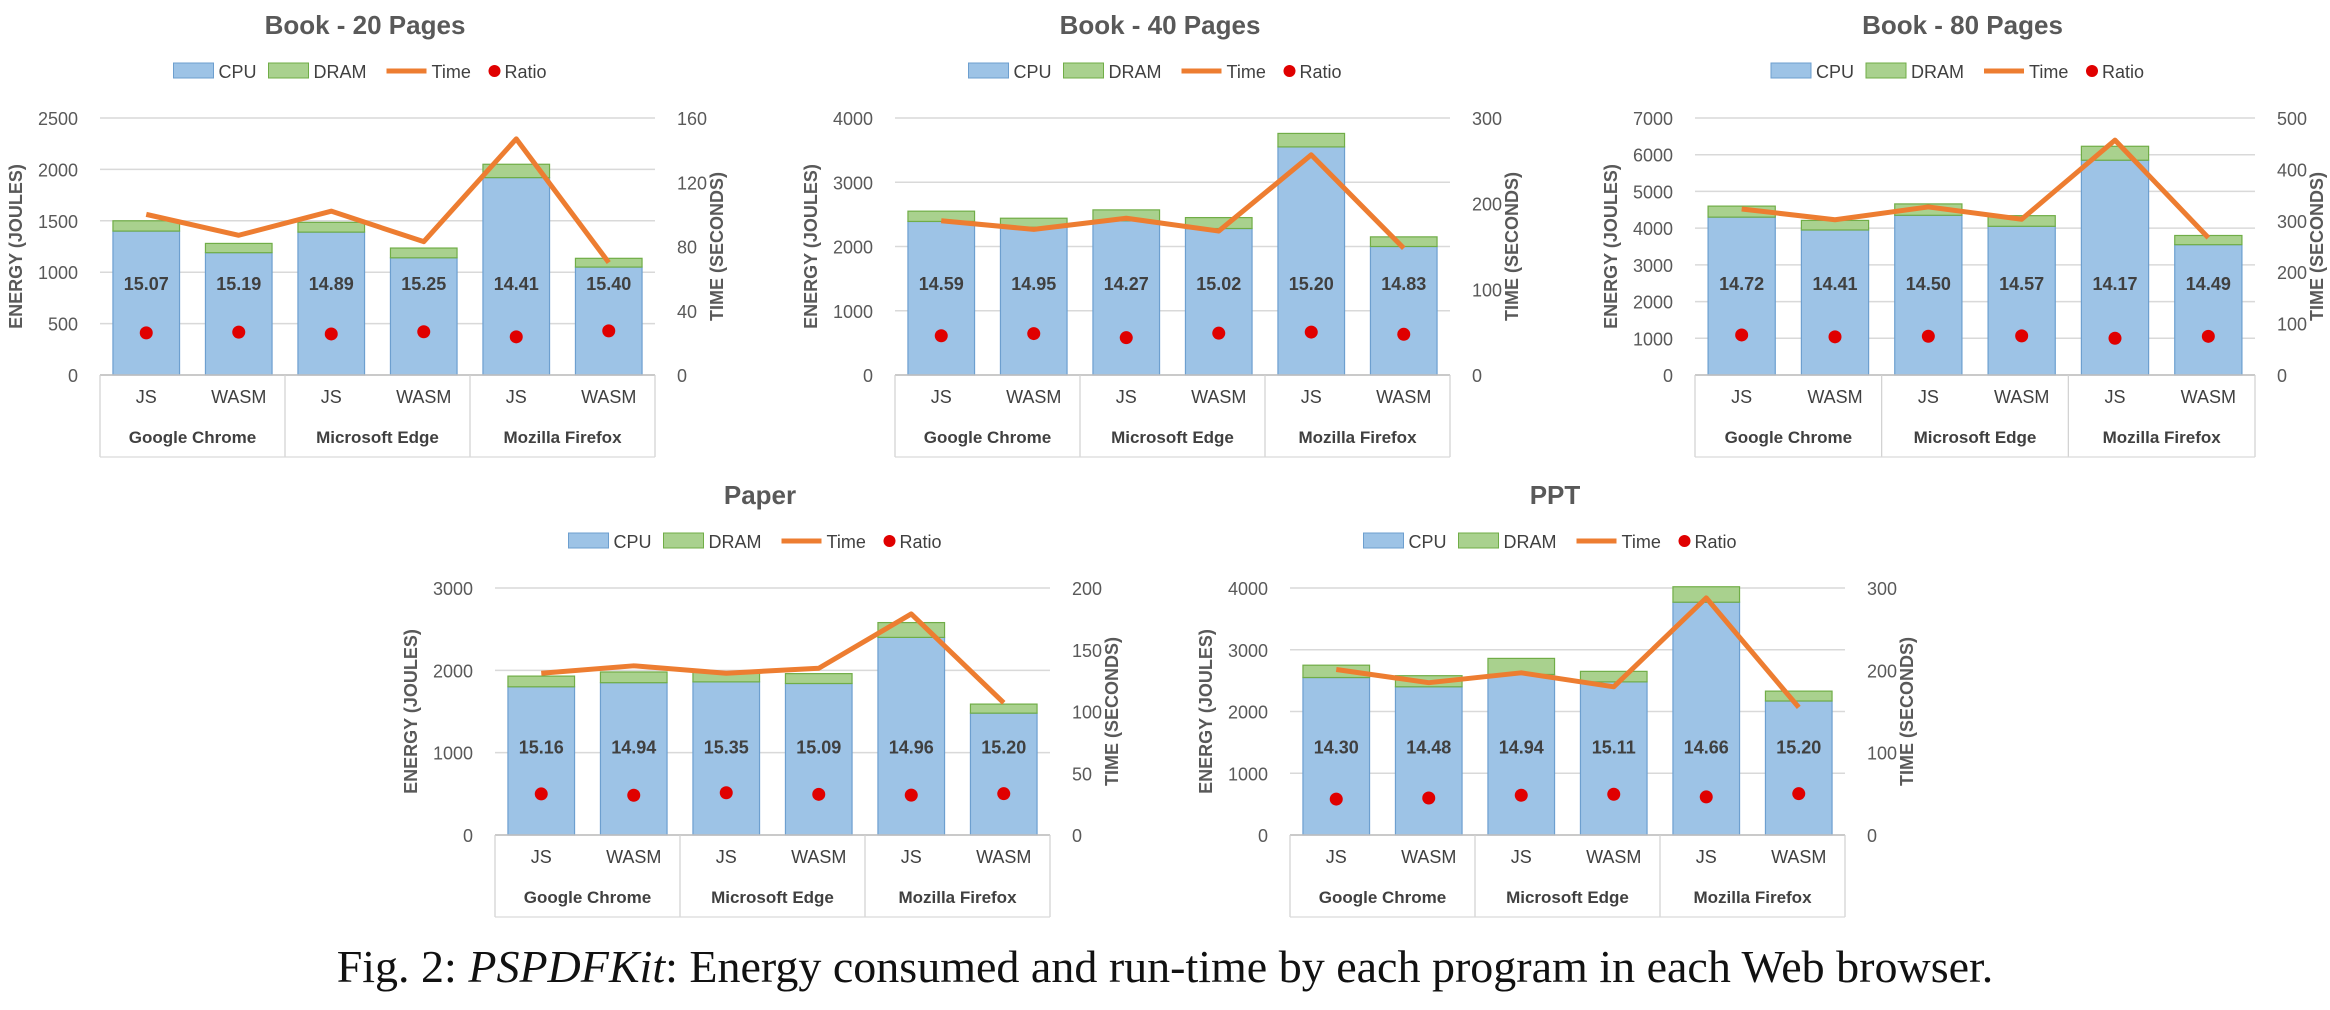 Image resolution: width=2330 pixels, height=1010 pixels. Describe the element at coordinates (402, 966) in the screenshot. I see `caption-prefix: Fig. 2:` at that location.